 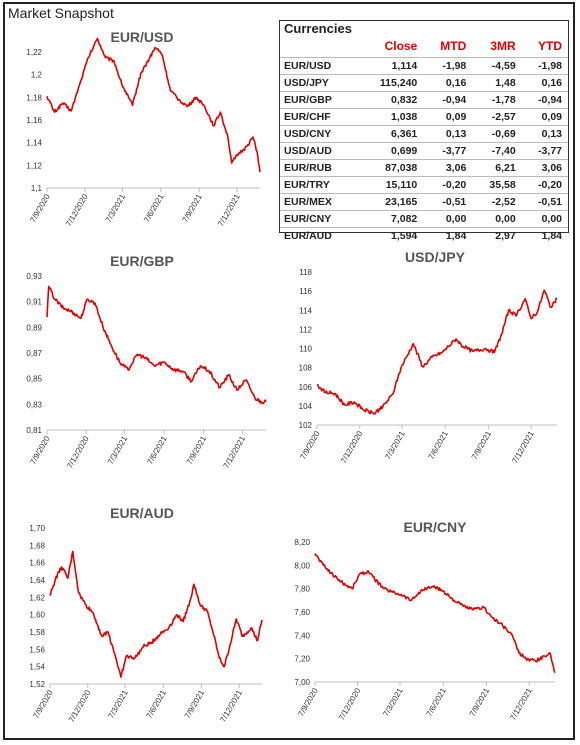 I want to click on table-row: EUR/MEX 23,165 -0,51 -2,52 -0,51, so click(x=424, y=202).